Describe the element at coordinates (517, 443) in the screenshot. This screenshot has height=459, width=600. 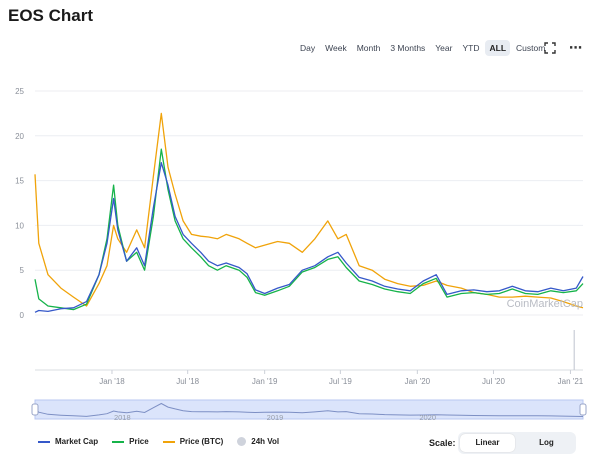
I see `scale-toggle: Linear Log` at that location.